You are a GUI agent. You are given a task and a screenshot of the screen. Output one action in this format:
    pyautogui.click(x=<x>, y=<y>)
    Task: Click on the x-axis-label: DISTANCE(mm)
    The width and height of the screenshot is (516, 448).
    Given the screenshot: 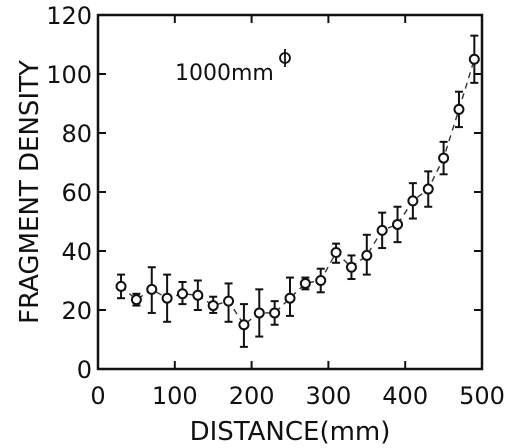 What is the action you would take?
    pyautogui.click(x=290, y=430)
    